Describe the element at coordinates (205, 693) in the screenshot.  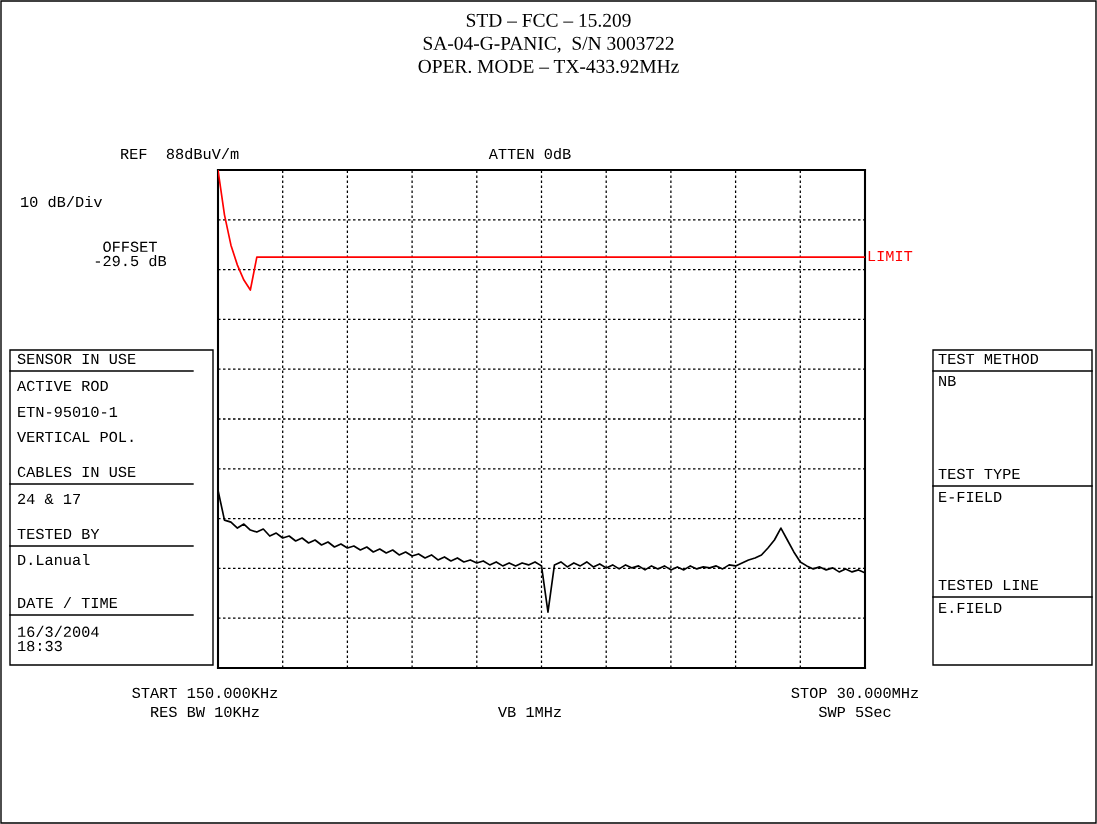
I see `text: START 150.000KHz` at that location.